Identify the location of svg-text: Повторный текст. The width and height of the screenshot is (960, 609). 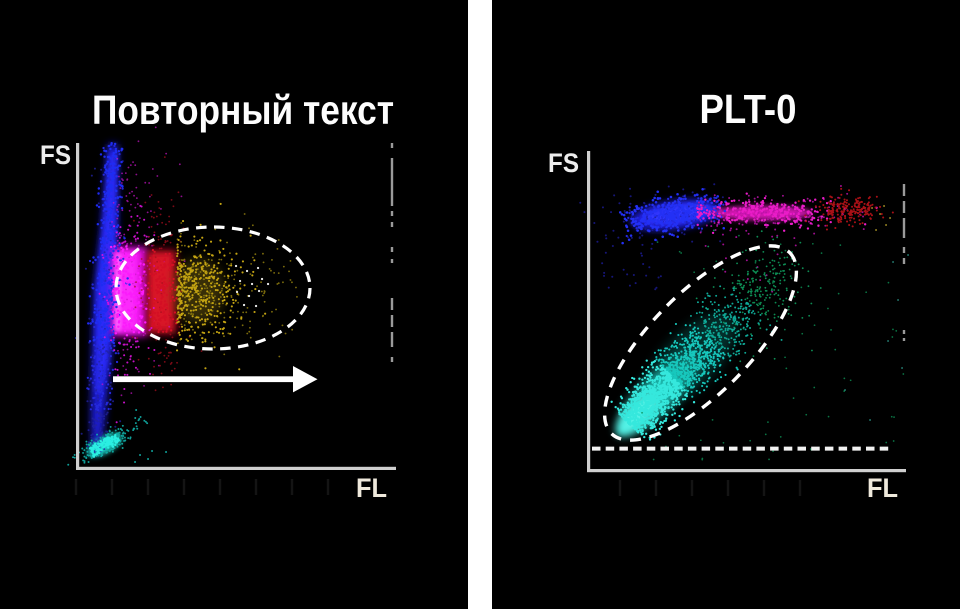
(243, 110).